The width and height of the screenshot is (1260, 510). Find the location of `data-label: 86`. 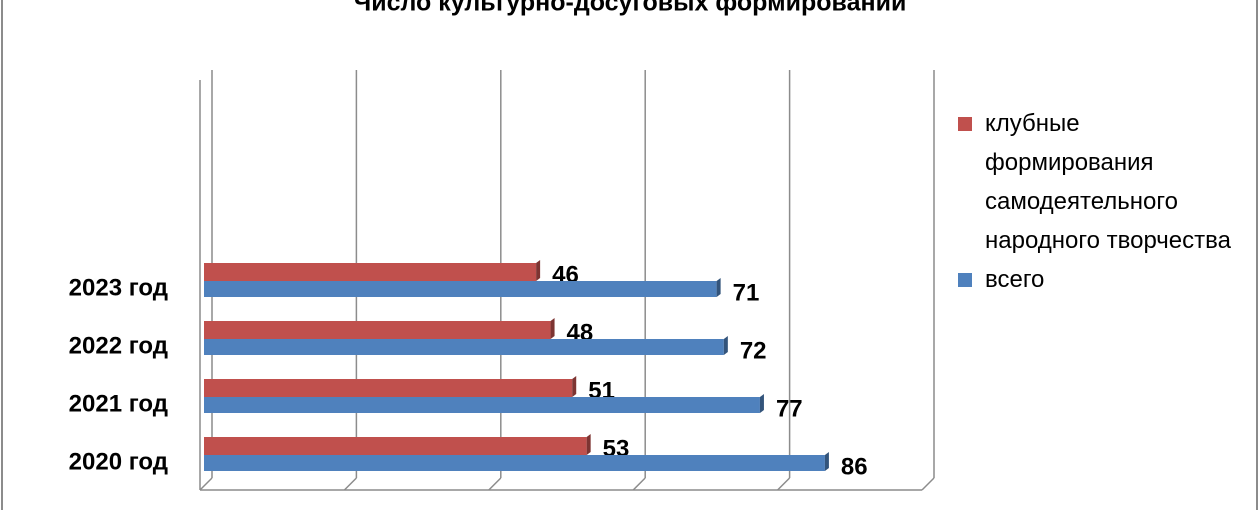

data-label: 86 is located at coordinates (854, 466).